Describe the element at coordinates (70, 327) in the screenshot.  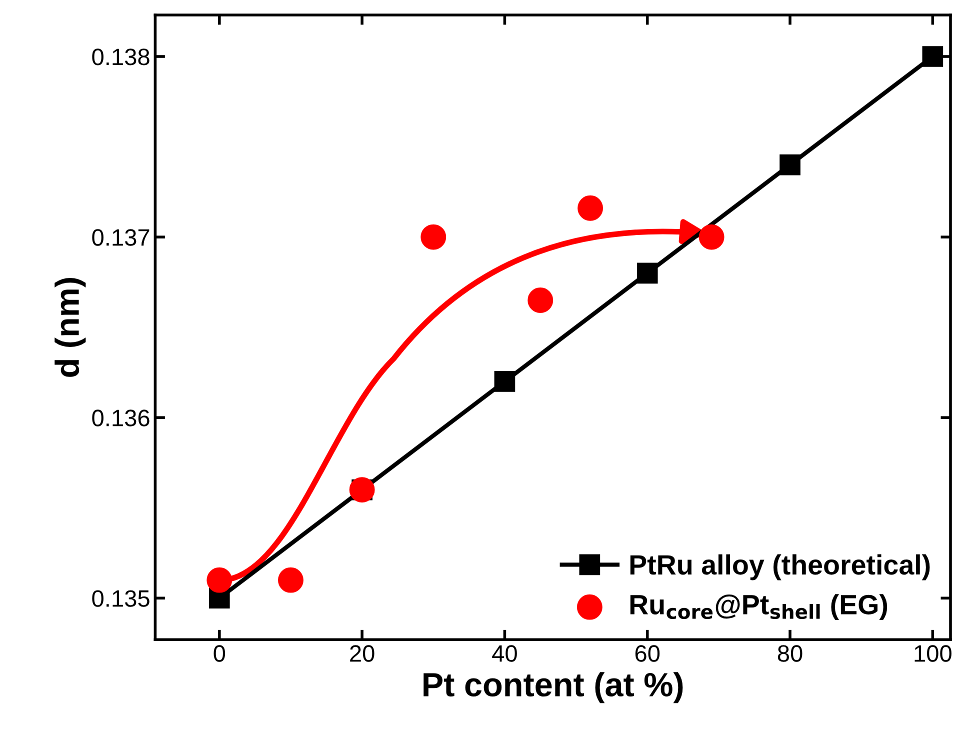
I see `y-axis-title: d (nm)` at that location.